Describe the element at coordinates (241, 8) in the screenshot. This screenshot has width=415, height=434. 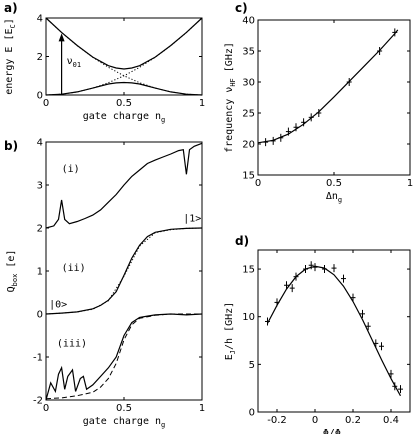
I see `panel-label: c)` at that location.